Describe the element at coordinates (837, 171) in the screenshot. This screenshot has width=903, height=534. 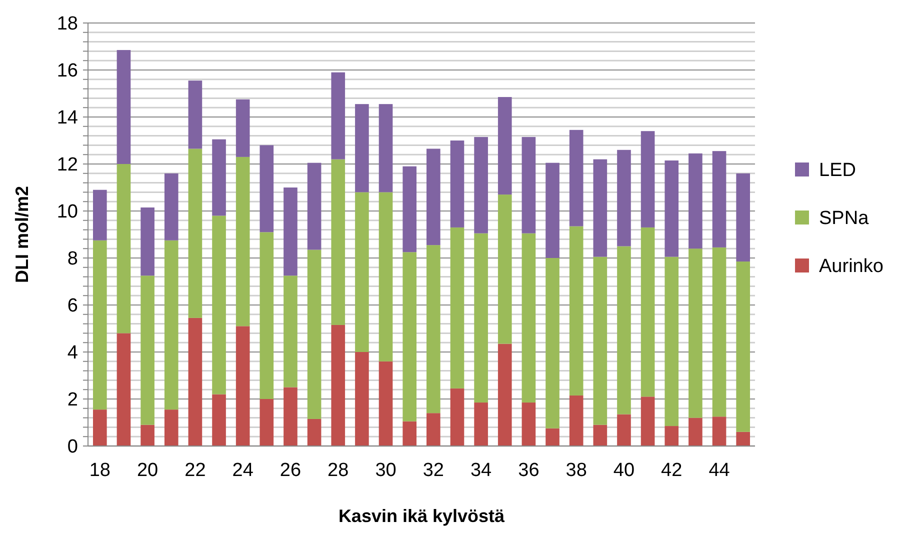
I see `legend-label: LED` at that location.